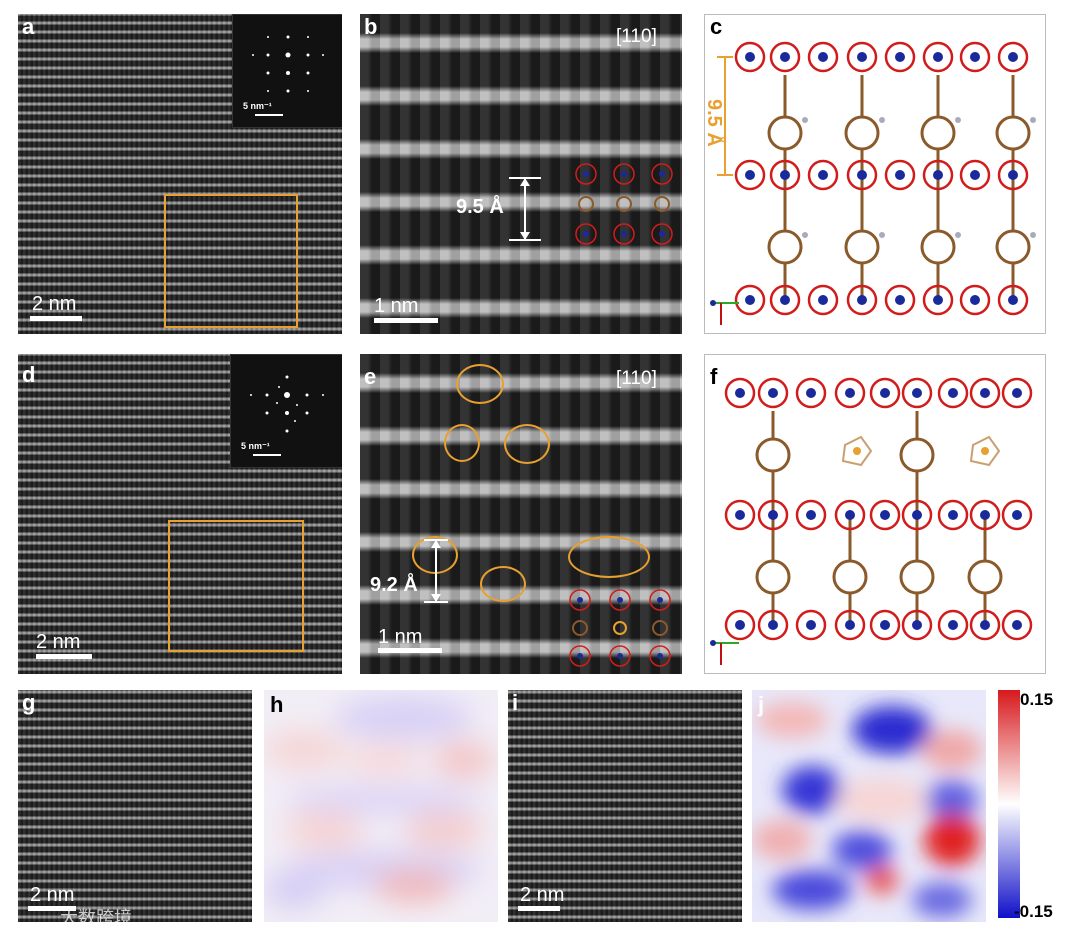 The width and height of the screenshot is (1080, 937). What do you see at coordinates (521, 514) in the screenshot?
I see `panel-e-image: [110] 9.2 Å 1 nm` at bounding box center [521, 514].